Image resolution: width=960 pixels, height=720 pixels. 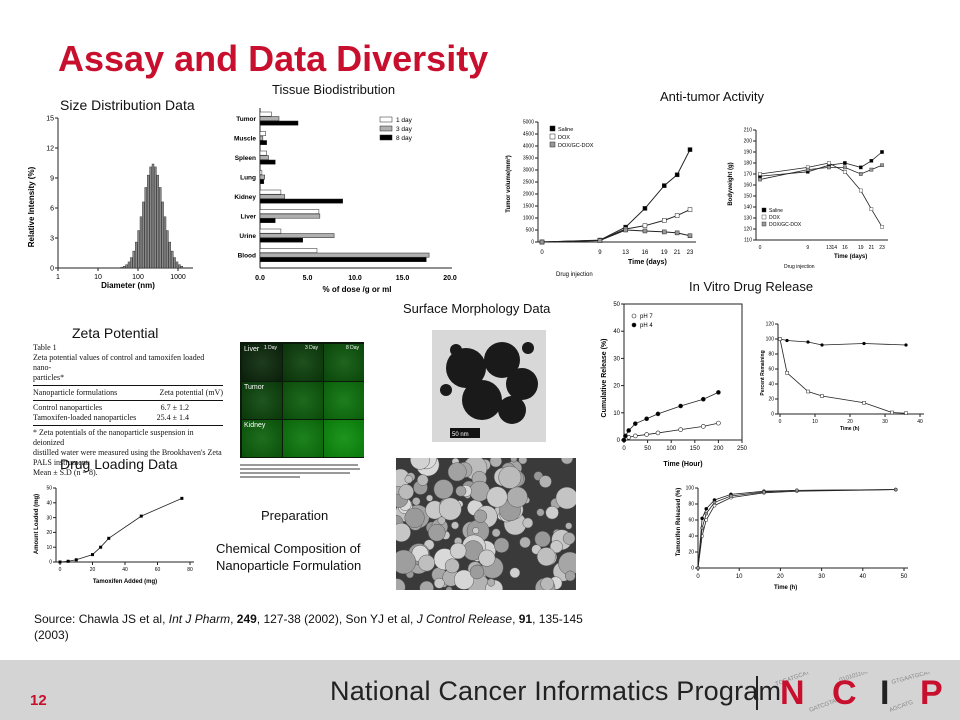 What do you see at coordinates (772, 370) in the screenshot?
I see `remaining-yticks: 0 20 40 60 80 100 120` at bounding box center [772, 370].